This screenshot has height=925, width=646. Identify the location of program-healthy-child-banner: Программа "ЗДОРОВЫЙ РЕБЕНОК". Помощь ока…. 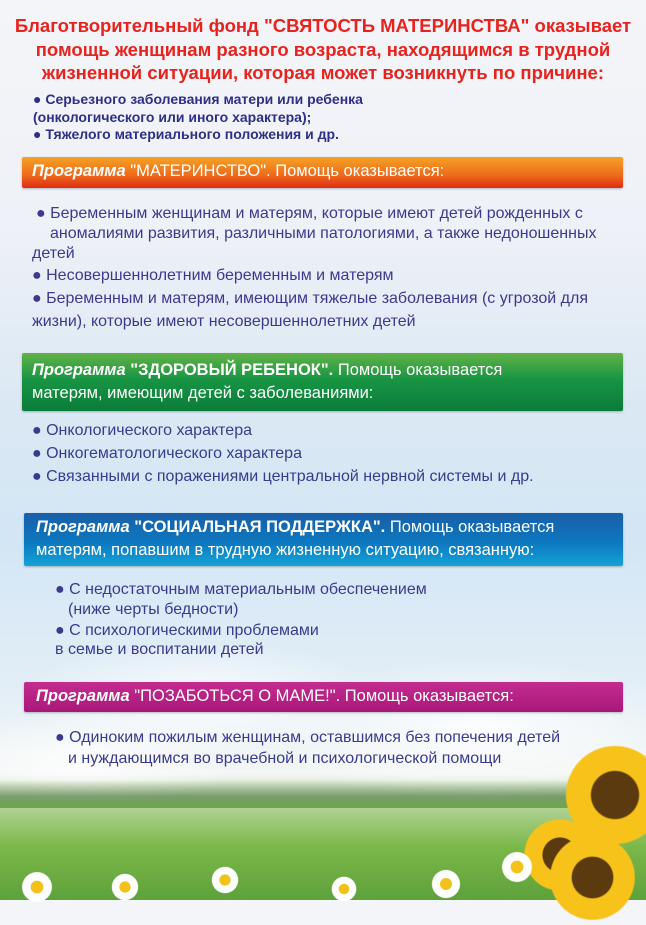
(322, 382).